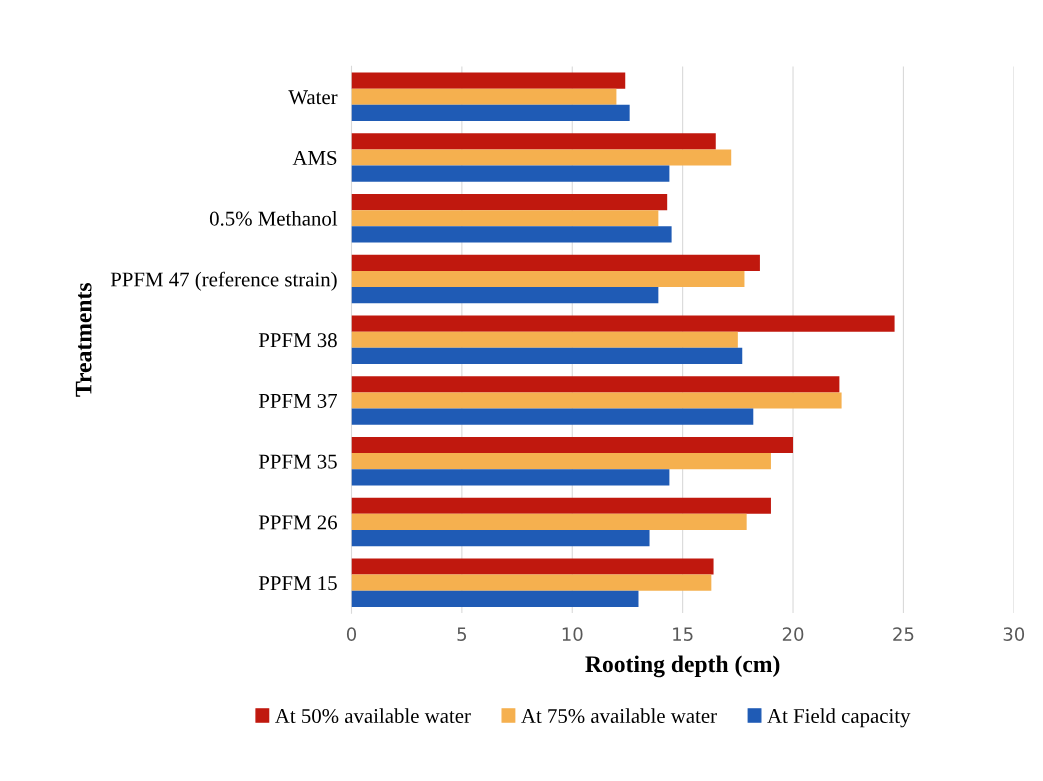 This screenshot has height=781, width=1043. I want to click on legend-label: At 75% available water, so click(619, 716).